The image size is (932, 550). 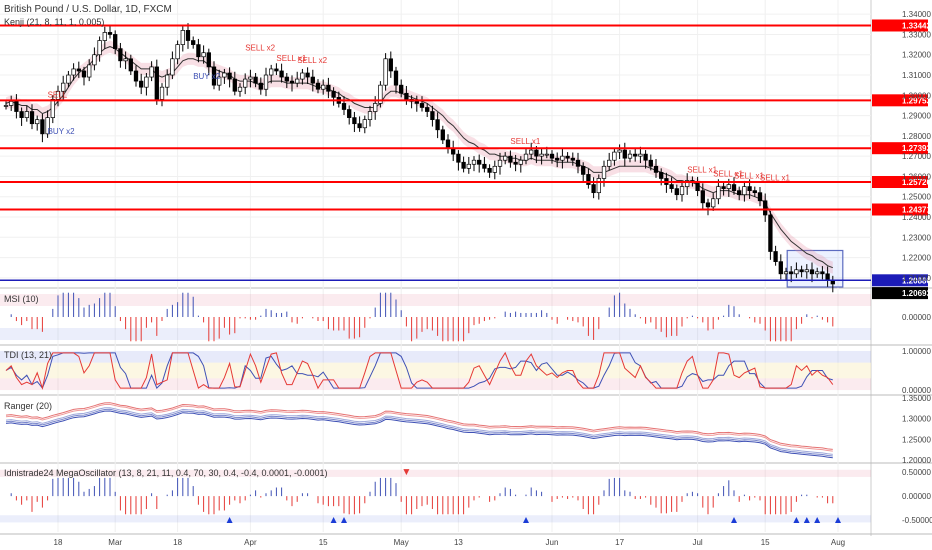 What do you see at coordinates (916, 136) in the screenshot?
I see `price-tick-label: 1.28000` at bounding box center [916, 136].